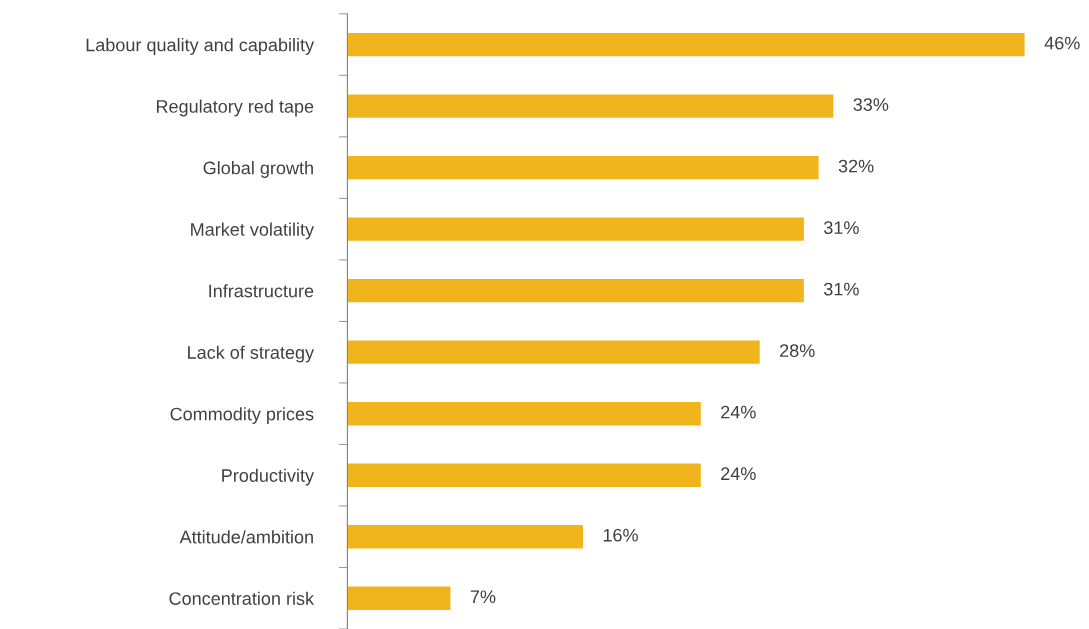 The height and width of the screenshot is (629, 1089). I want to click on data-label: 46%, so click(1062, 43).